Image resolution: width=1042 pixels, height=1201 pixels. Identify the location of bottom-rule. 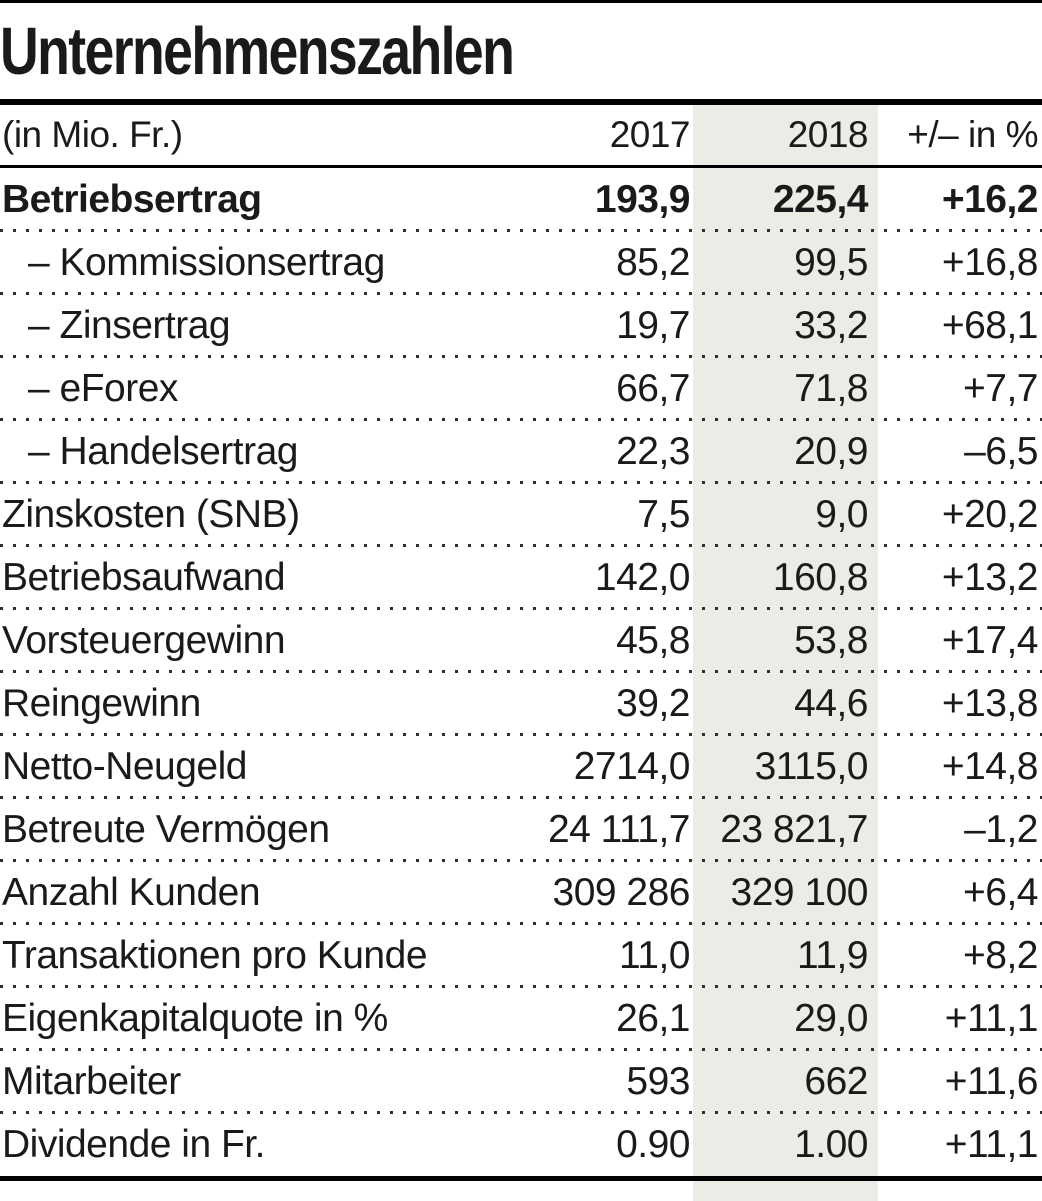
(521, 1178).